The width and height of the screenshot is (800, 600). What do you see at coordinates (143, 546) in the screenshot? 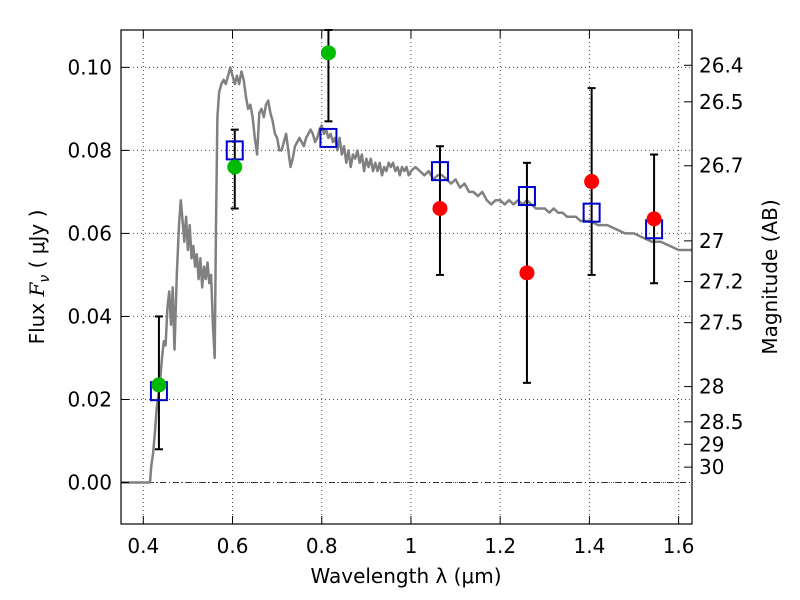
I see `x-tick-label: 0.4` at bounding box center [143, 546].